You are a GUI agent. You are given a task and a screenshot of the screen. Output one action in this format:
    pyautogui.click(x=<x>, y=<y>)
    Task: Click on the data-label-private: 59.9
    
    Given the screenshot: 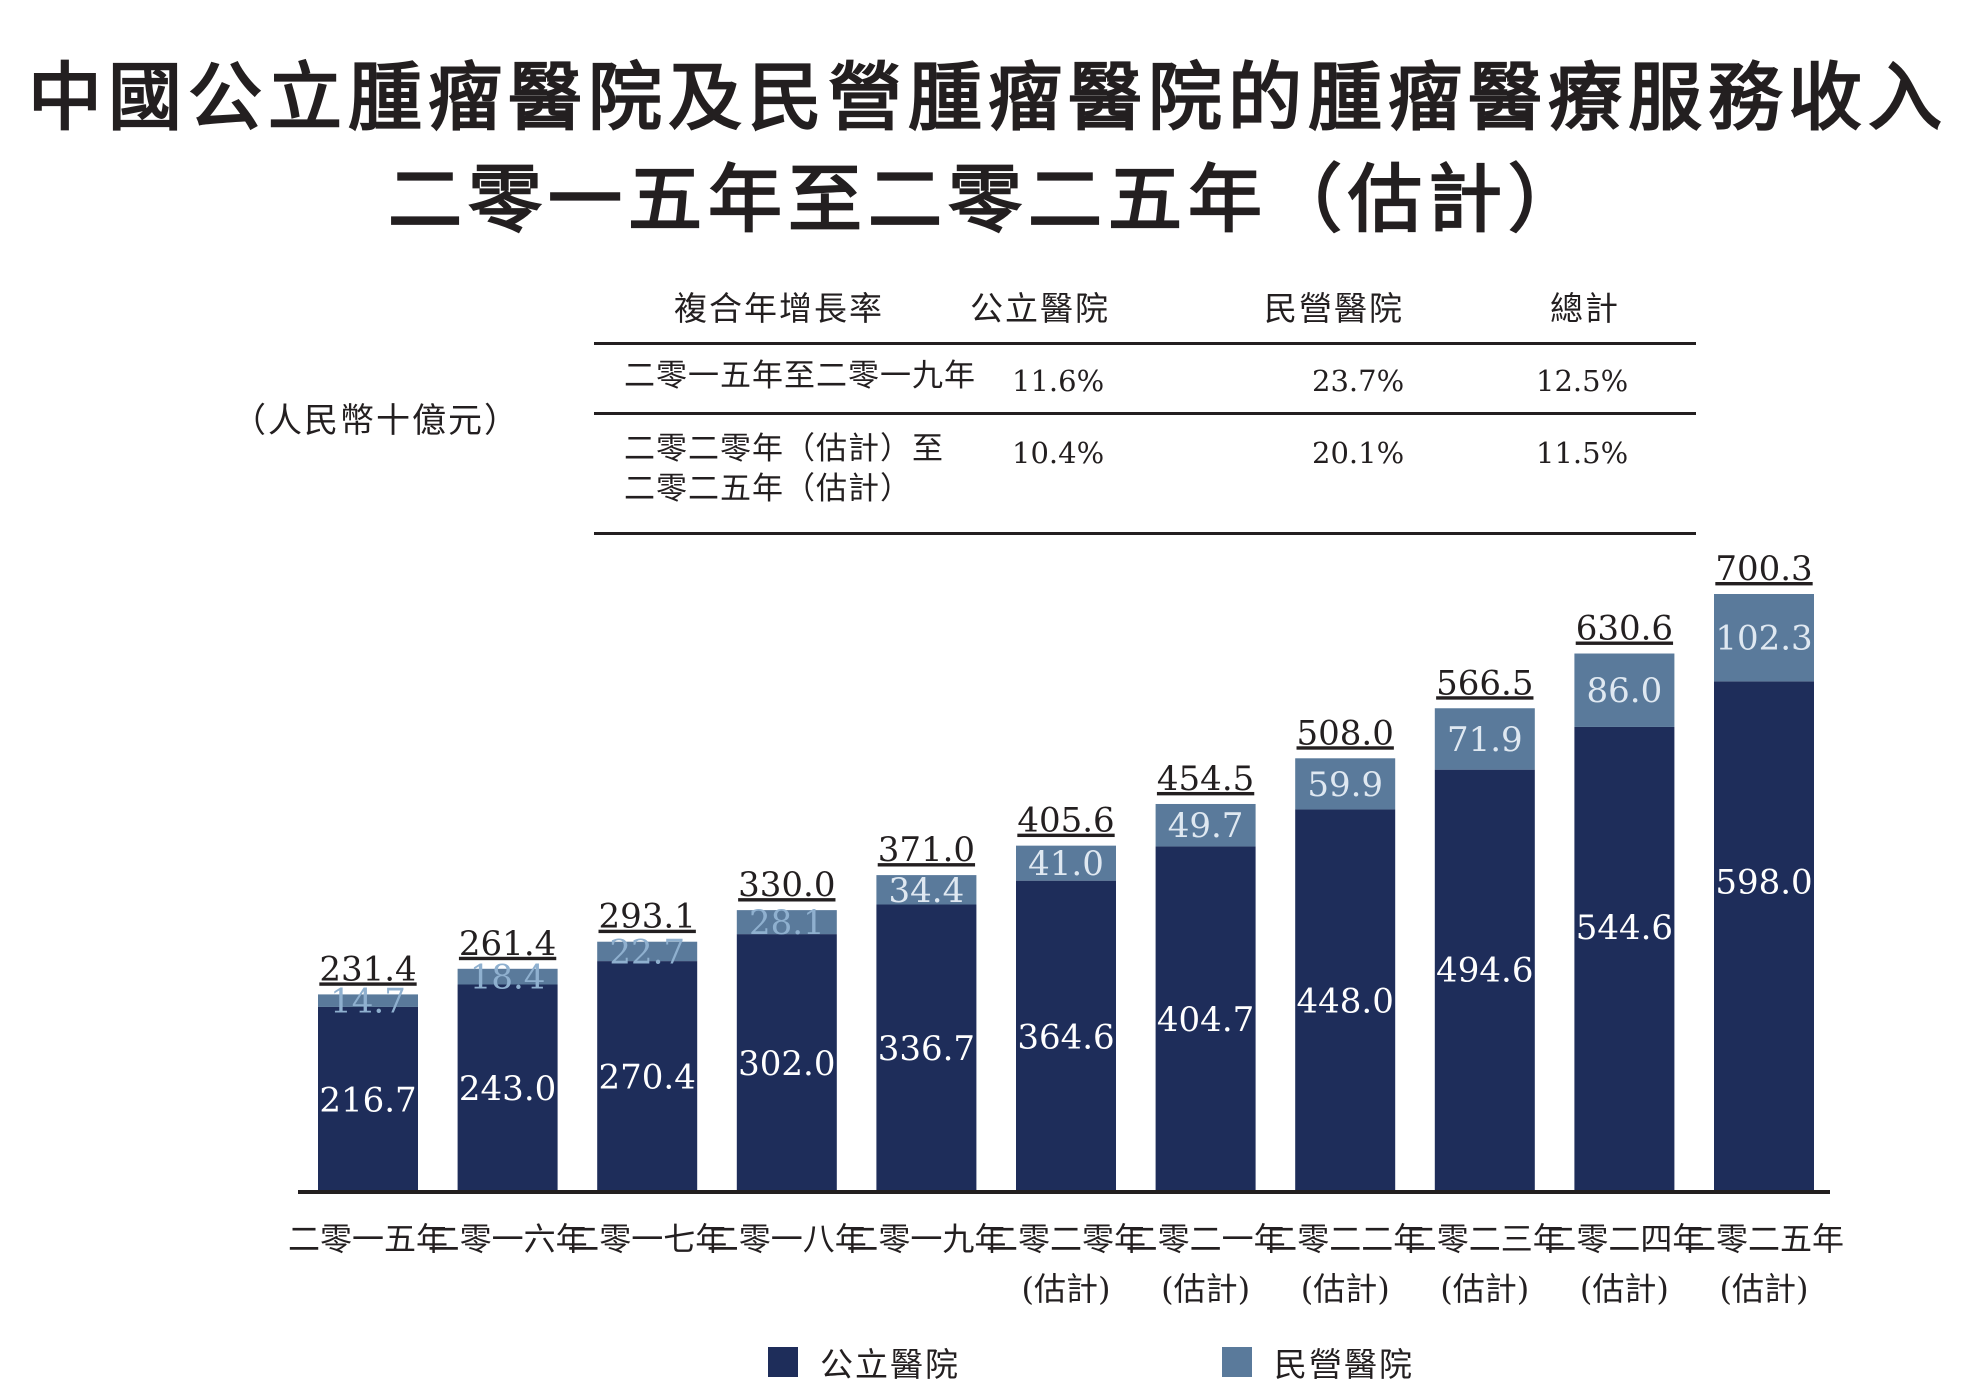 What is the action you would take?
    pyautogui.click(x=1345, y=785)
    